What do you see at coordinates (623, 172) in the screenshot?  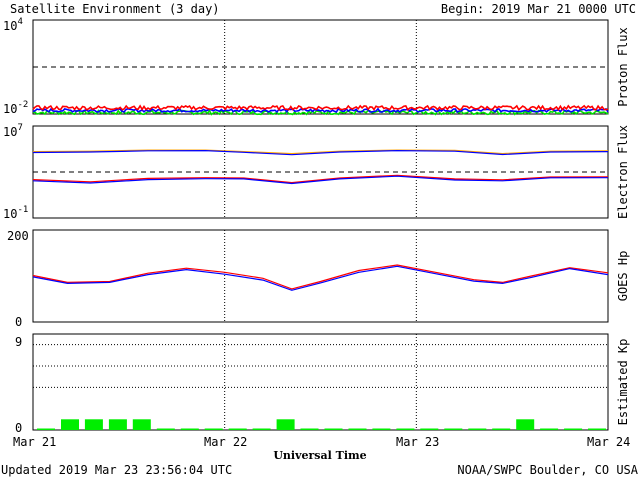 I see `electron-flux-label: Electron Flux` at bounding box center [623, 172].